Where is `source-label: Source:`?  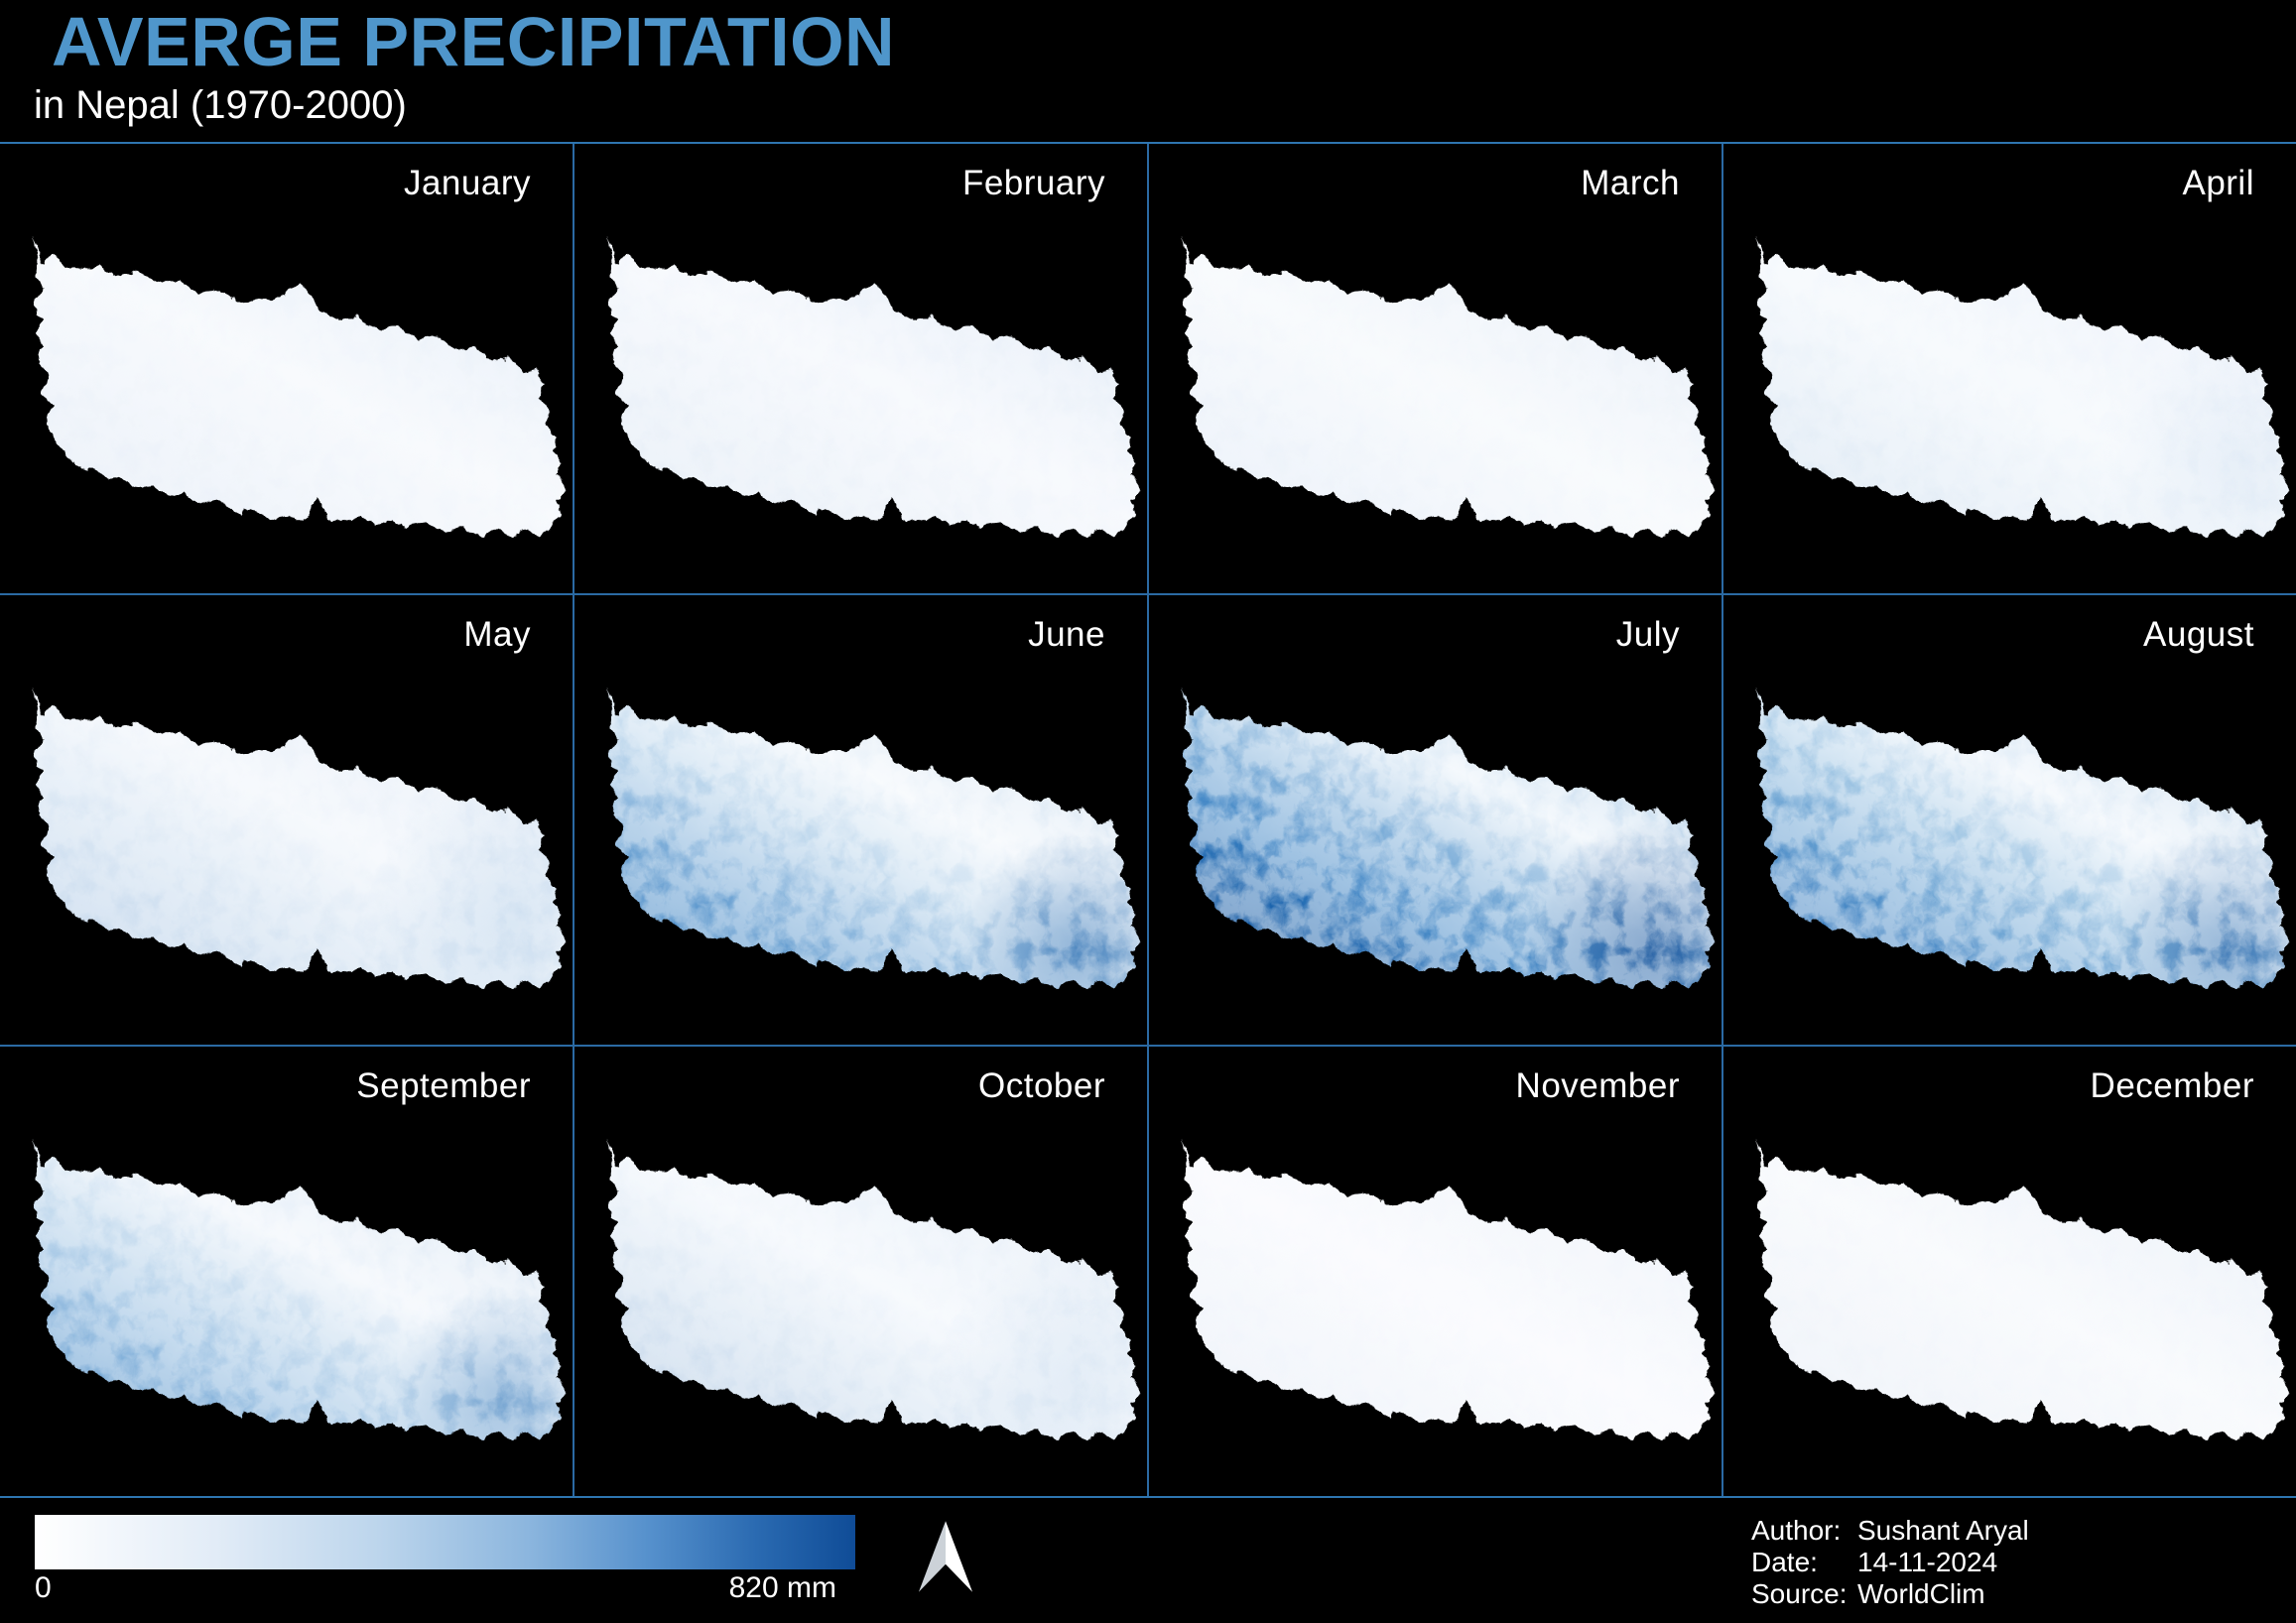
source-label: Source: is located at coordinates (1800, 1593).